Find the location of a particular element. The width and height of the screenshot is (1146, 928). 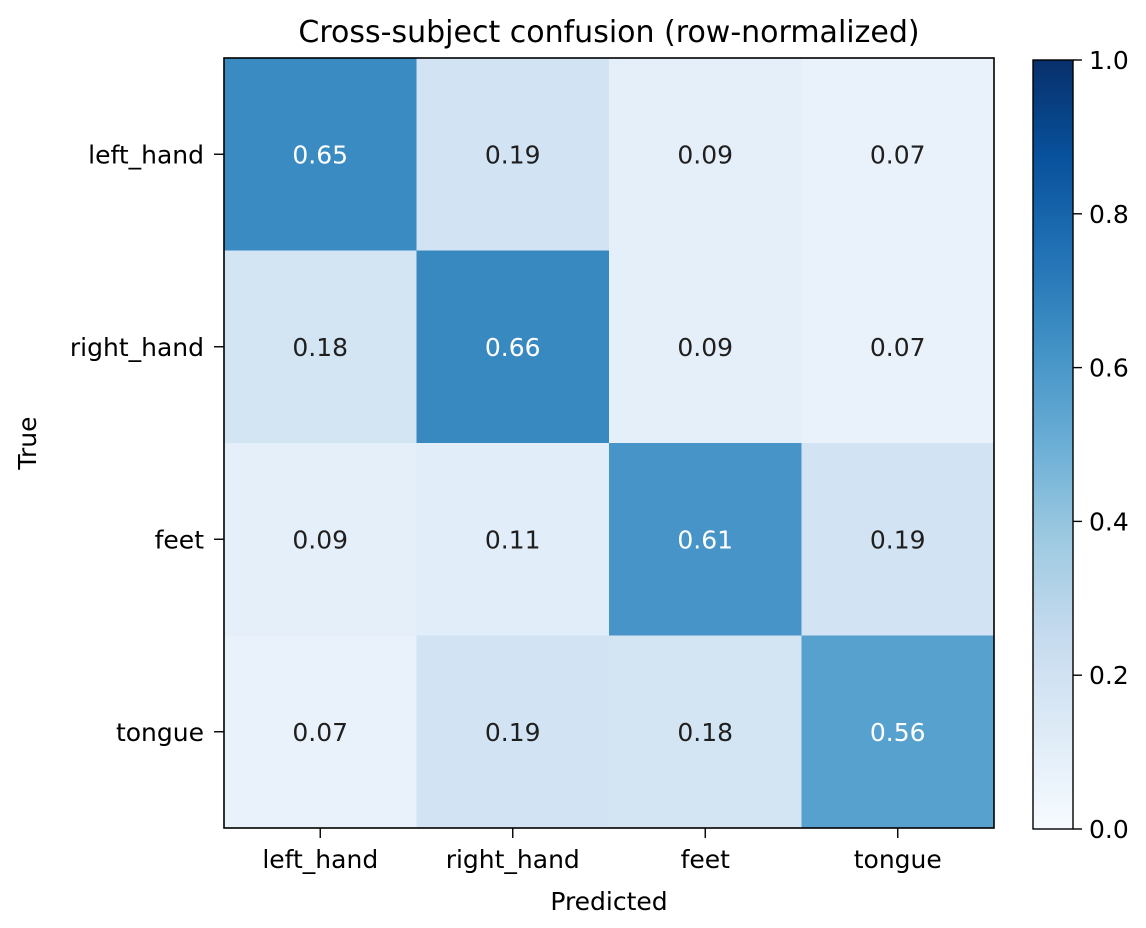

y-tick-label: feet is located at coordinates (180, 539).